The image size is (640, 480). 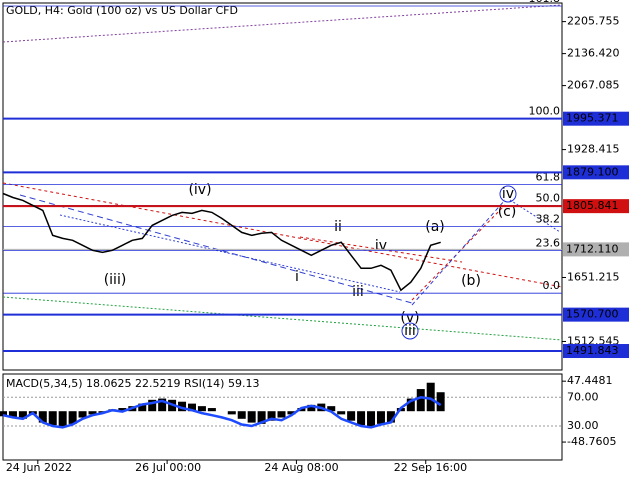 I want to click on wave-label: (c), so click(x=507, y=212).